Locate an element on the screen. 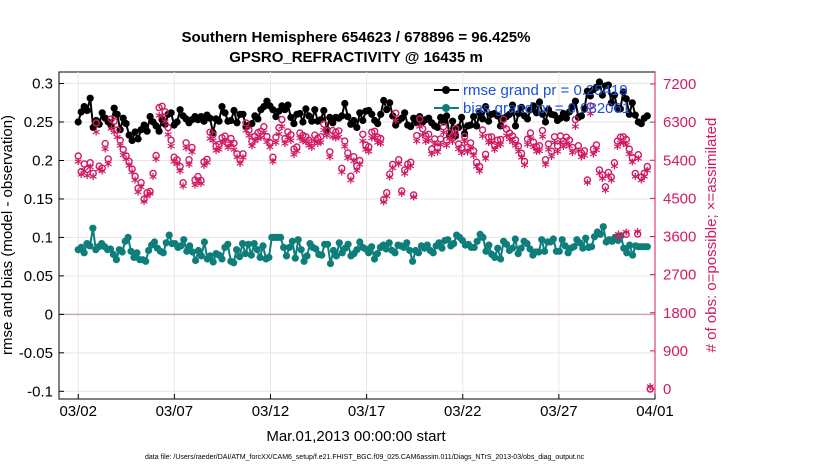 Image resolution: width=830 pixels, height=470 pixels. y2-tick-label: 900 is located at coordinates (675, 351).